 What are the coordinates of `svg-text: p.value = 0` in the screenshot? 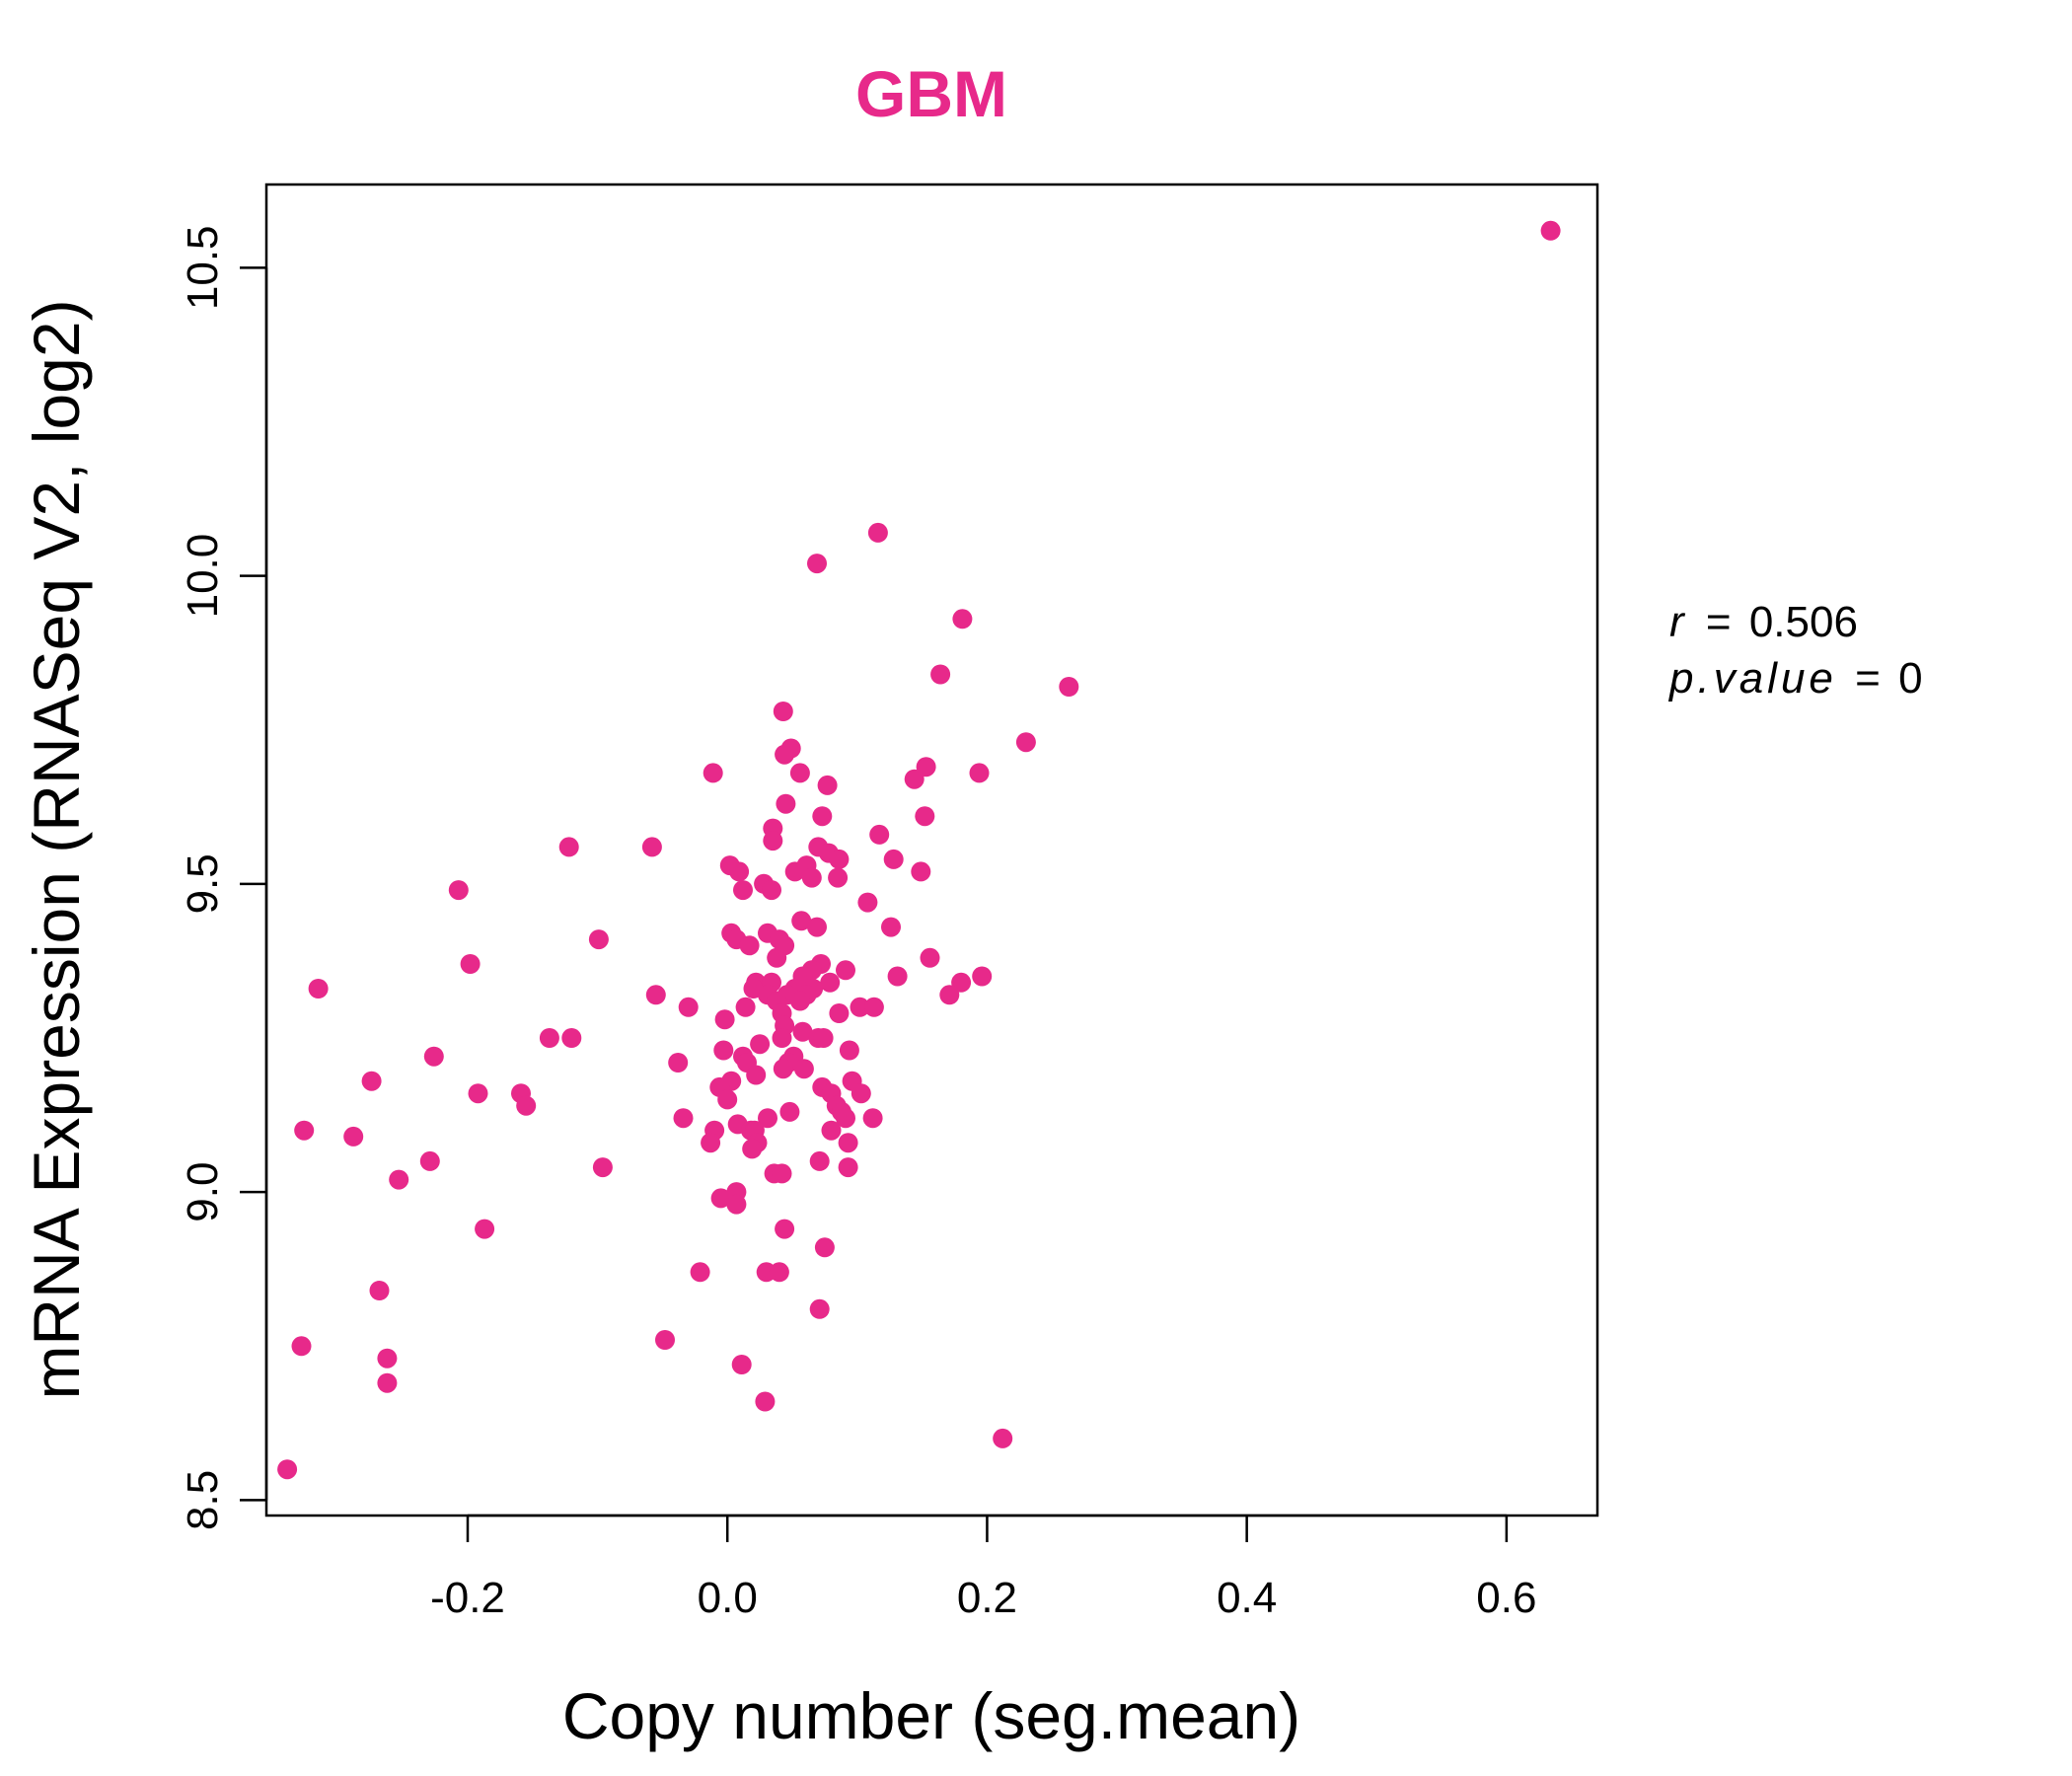 It's located at (1795, 679).